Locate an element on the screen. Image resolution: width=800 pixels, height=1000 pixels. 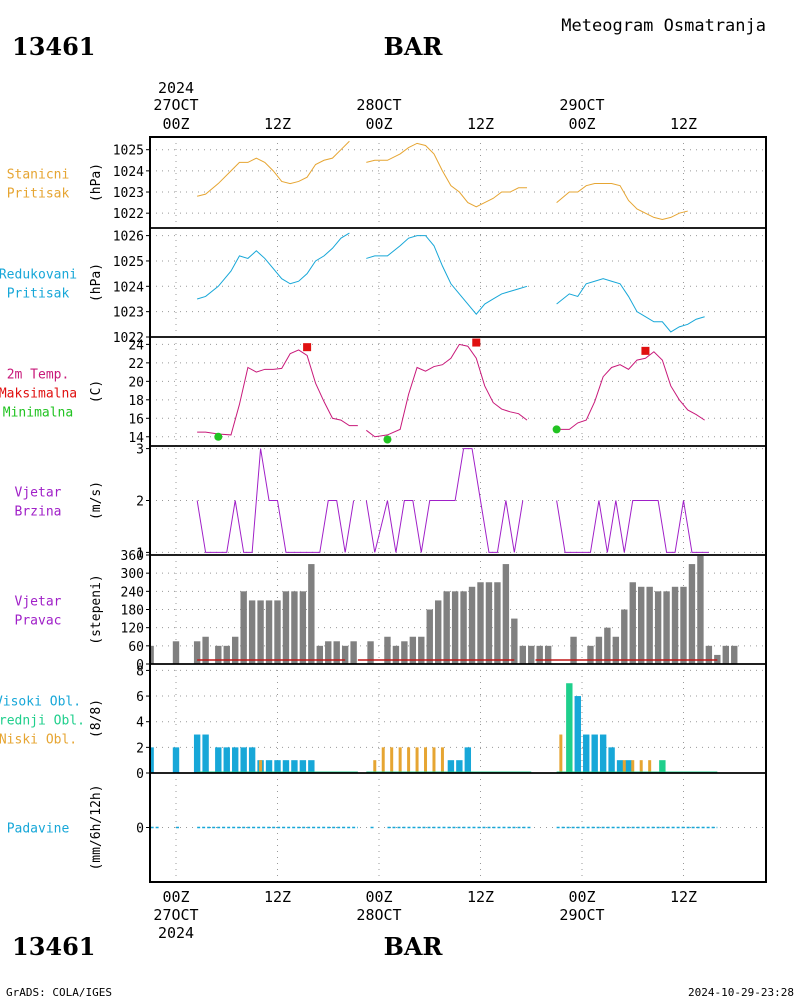
top-hour-label: 00Z is located at coordinates (378, 124).